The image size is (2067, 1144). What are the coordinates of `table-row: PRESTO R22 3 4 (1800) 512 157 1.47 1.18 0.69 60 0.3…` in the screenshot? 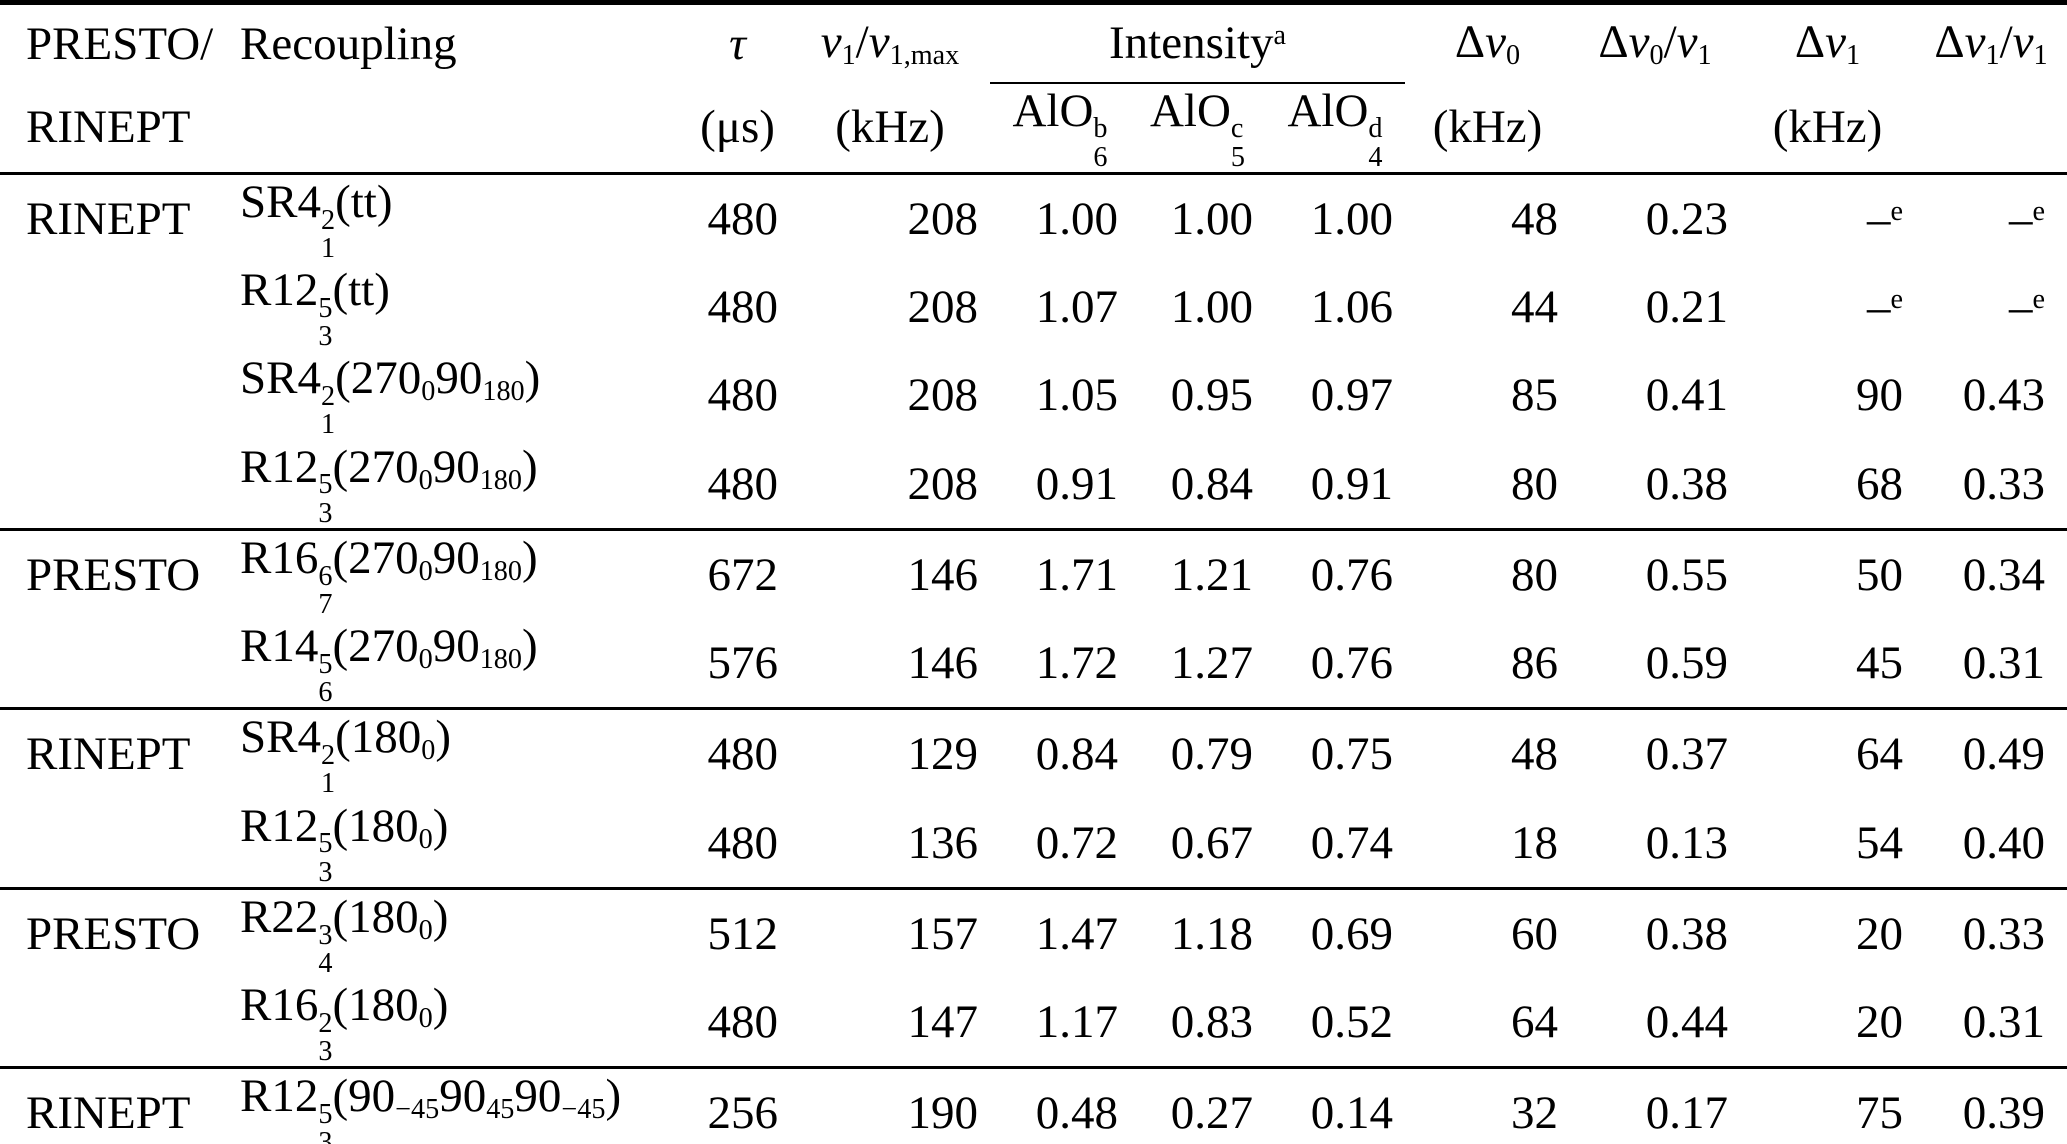 It's located at (1033, 932).